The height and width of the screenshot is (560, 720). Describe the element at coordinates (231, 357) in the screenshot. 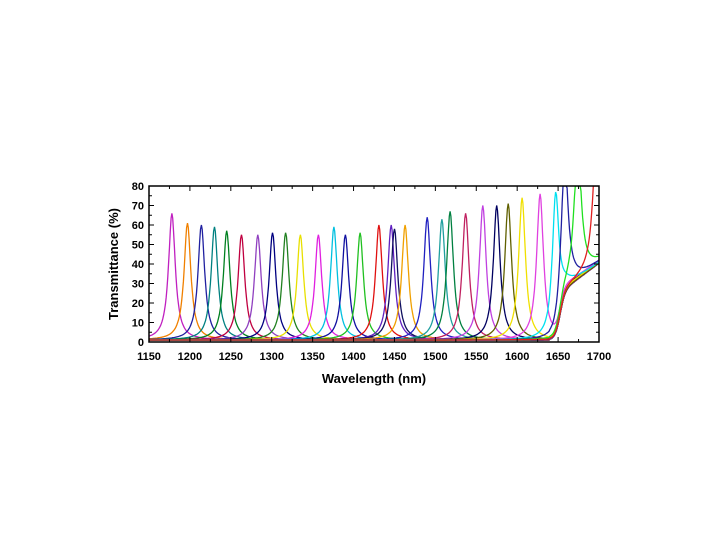

I see `x-tick-label: 1250` at that location.